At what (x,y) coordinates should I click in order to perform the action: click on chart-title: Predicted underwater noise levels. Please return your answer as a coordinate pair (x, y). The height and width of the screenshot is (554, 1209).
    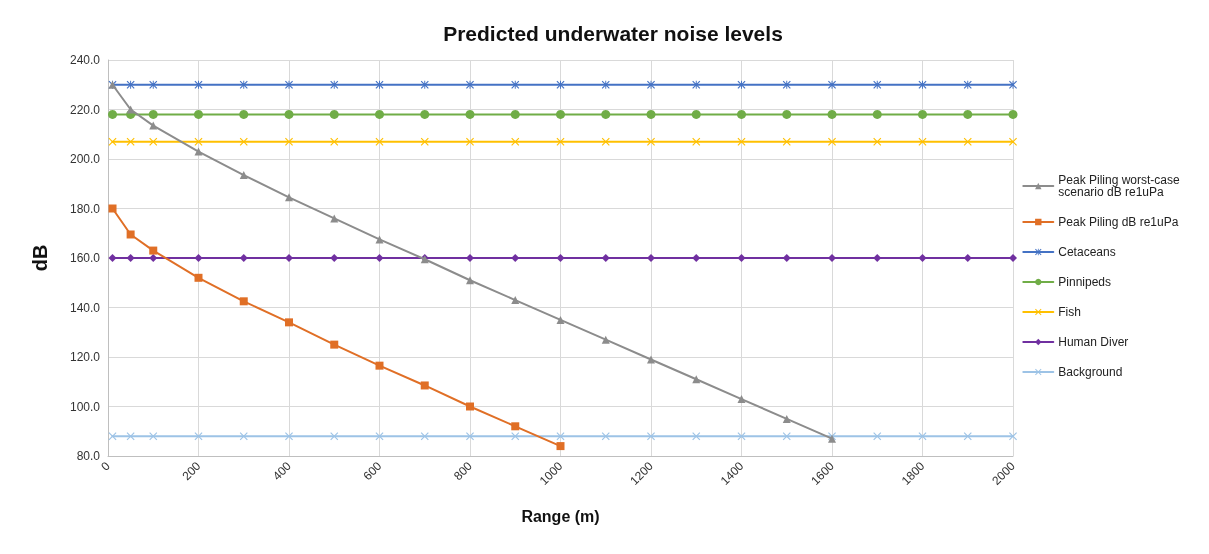
    Looking at the image, I should click on (613, 33).